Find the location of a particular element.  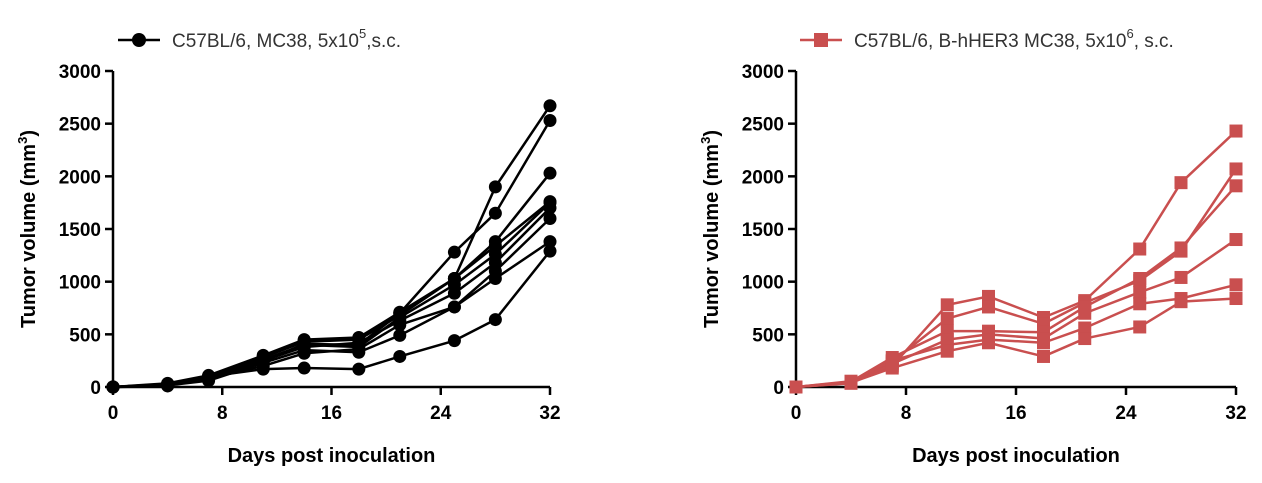

y-tick-label: 3000 is located at coordinates (763, 72).